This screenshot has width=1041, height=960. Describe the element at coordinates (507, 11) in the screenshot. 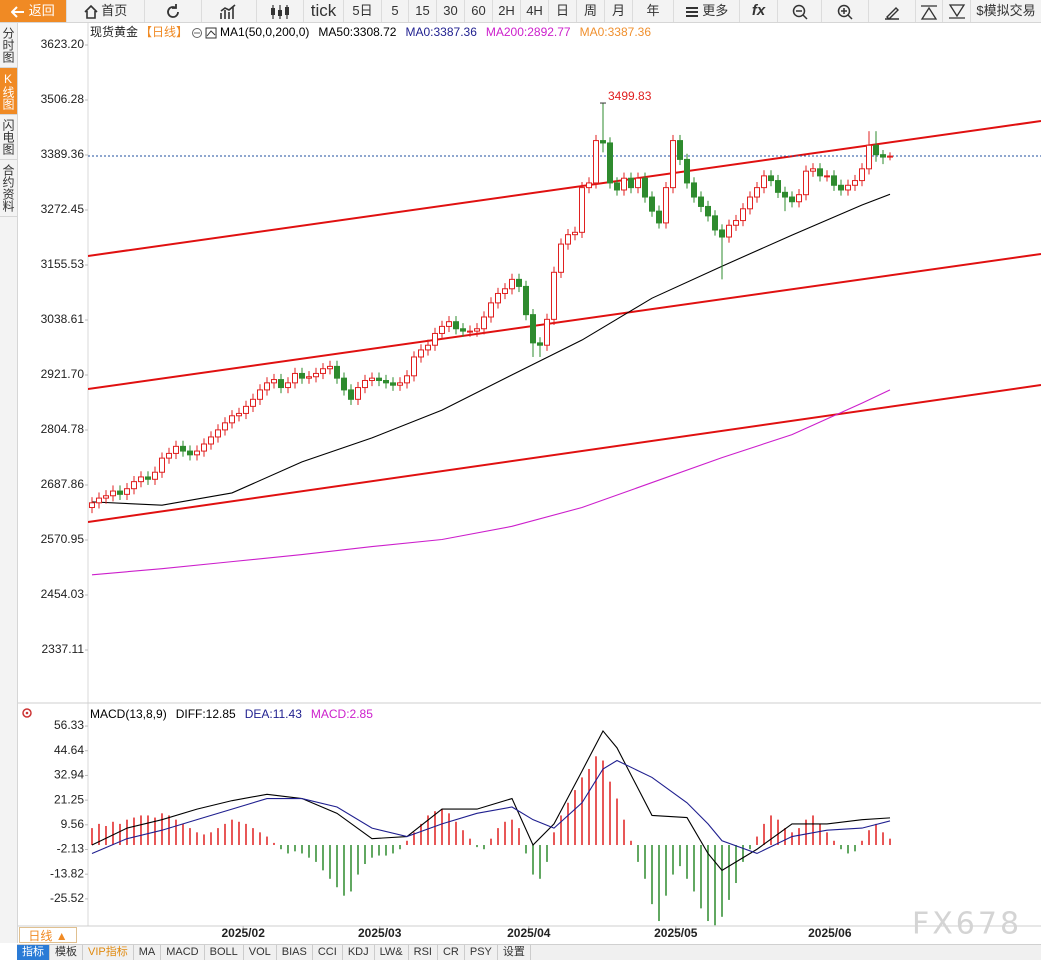

I see `period-button: 2H` at that location.